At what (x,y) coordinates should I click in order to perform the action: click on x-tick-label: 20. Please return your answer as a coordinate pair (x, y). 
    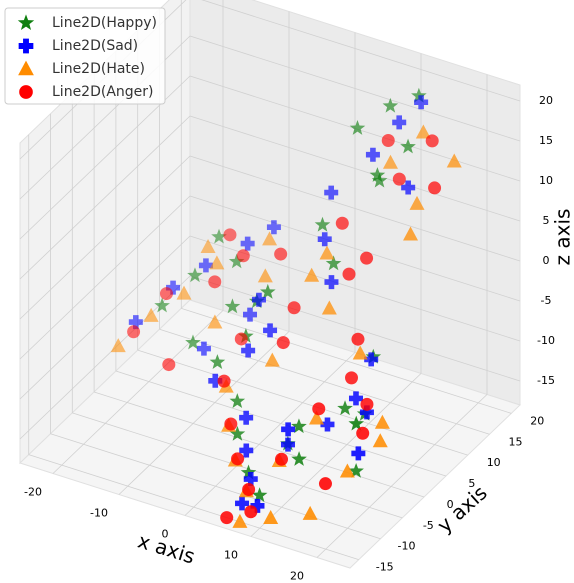
    Looking at the image, I should click on (297, 576).